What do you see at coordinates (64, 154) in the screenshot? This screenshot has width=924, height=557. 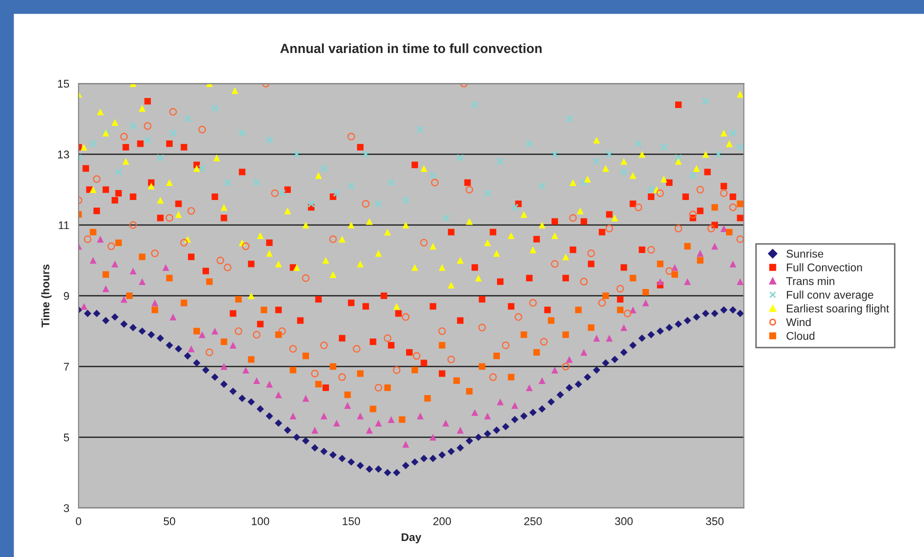 I see `y-tick-label: 13` at bounding box center [64, 154].